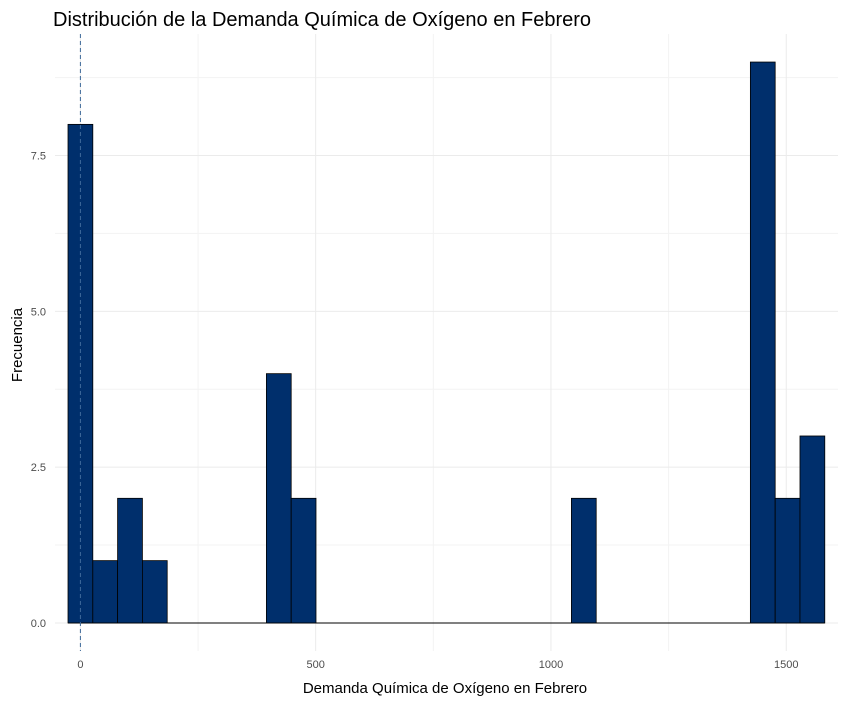 This screenshot has width=846, height=702. I want to click on y-tick-label: 7.5, so click(38, 157).